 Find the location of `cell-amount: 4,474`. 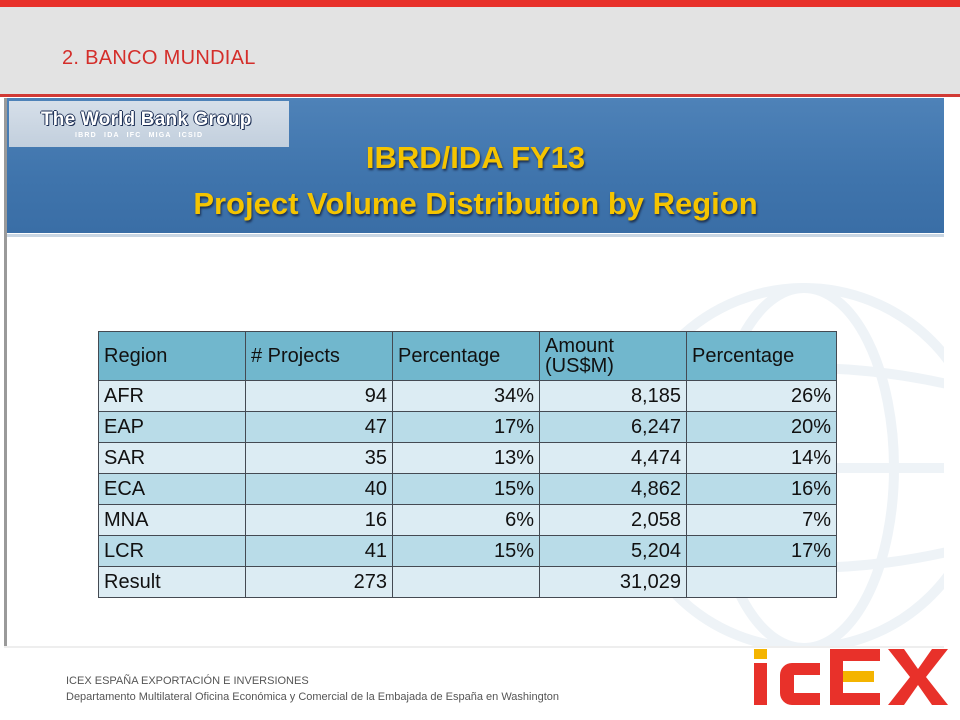

cell-amount: 4,474 is located at coordinates (613, 458).